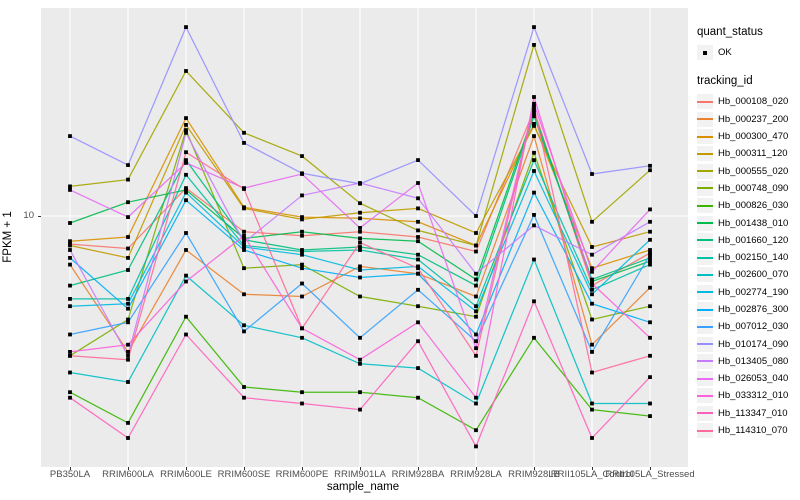  What do you see at coordinates (753, 396) in the screenshot?
I see `legend-item-label: Hb_033312_010` at bounding box center [753, 396].